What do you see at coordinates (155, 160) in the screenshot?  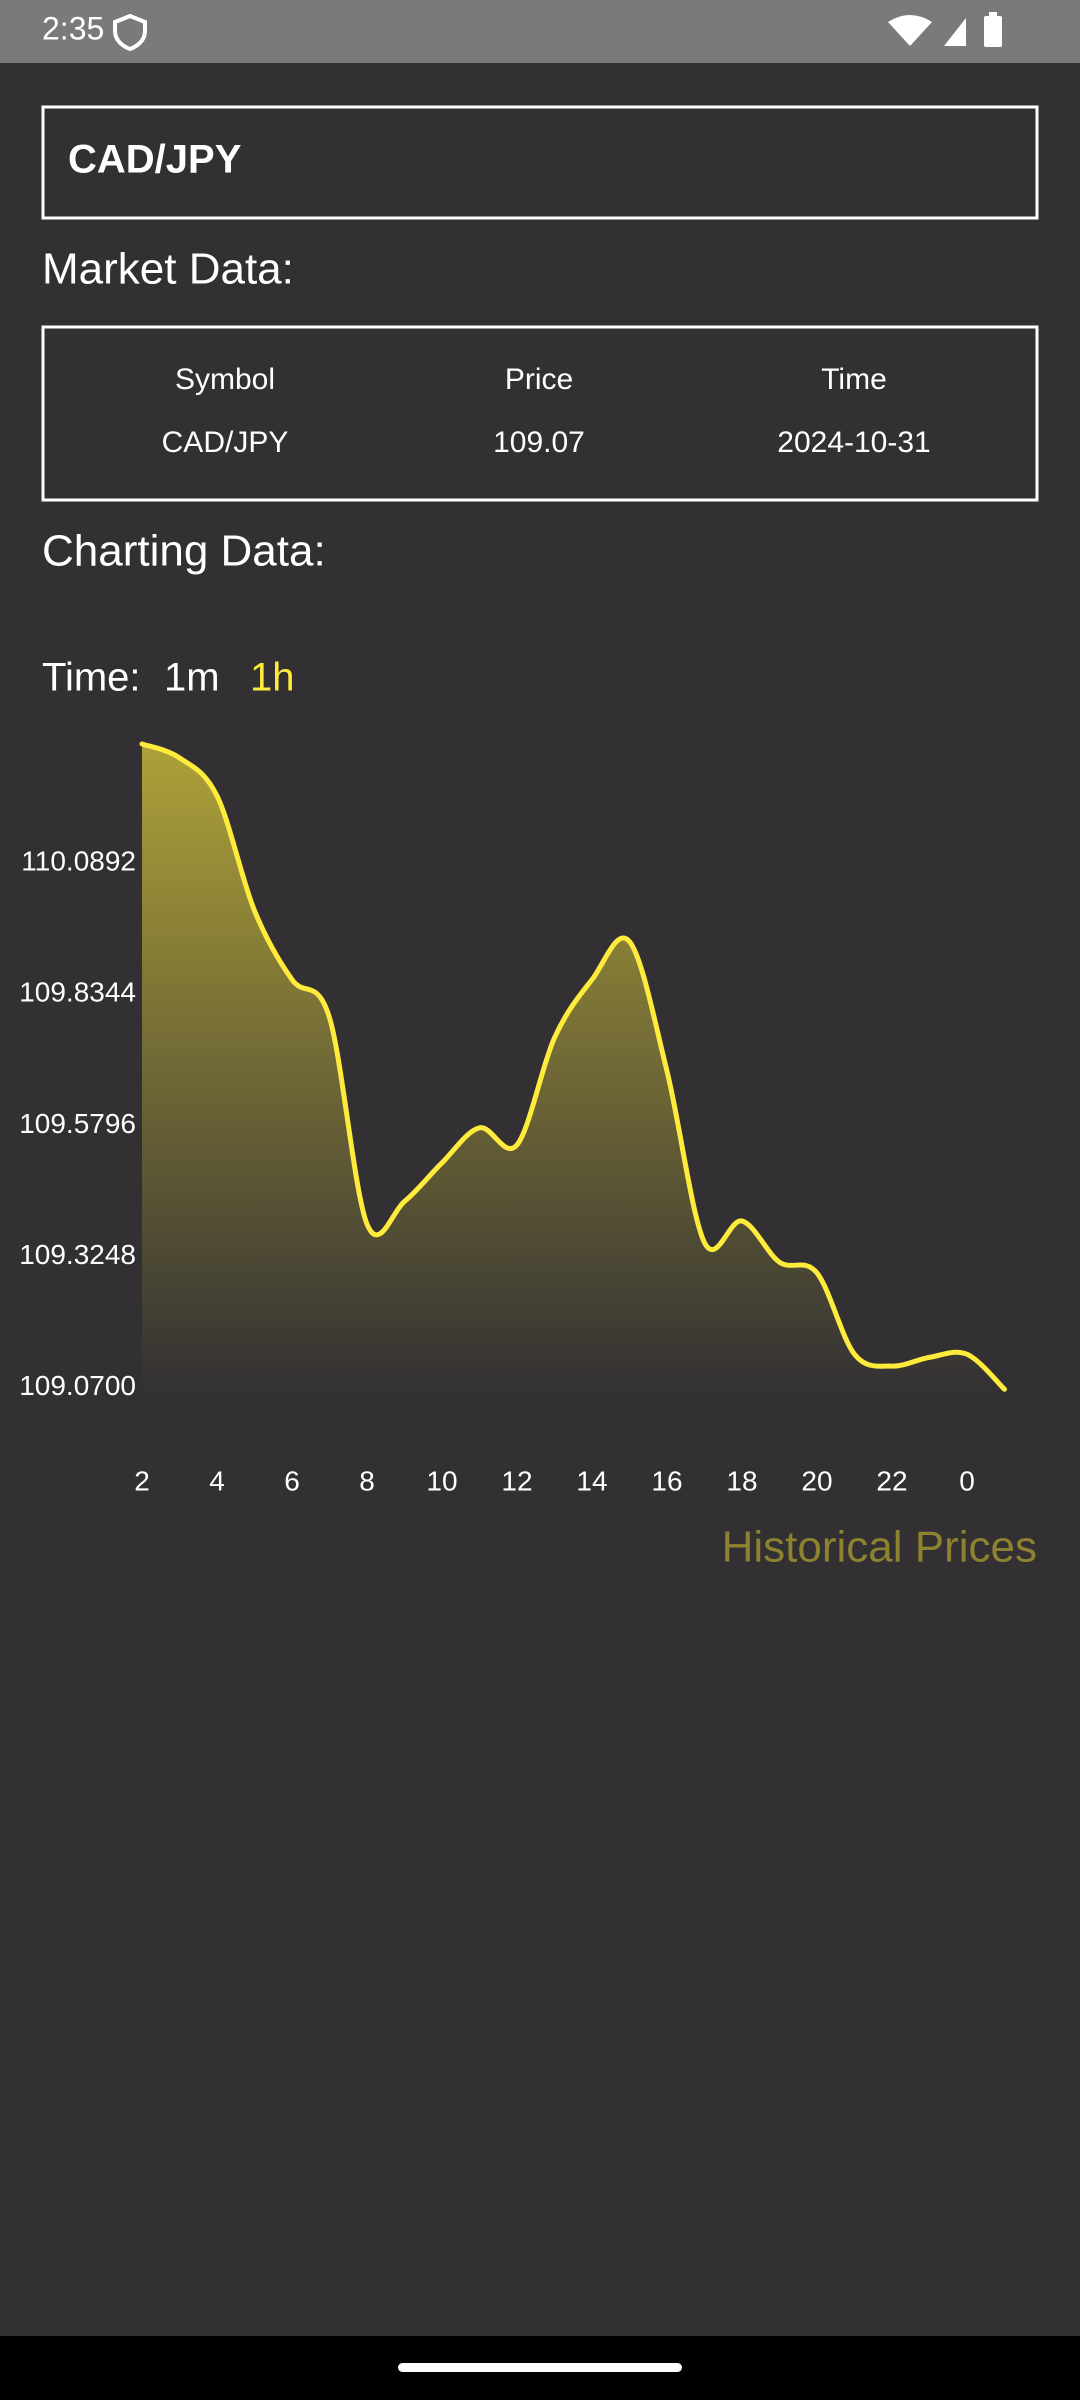 I see `symbol-input-text: CAD/JPY` at bounding box center [155, 160].